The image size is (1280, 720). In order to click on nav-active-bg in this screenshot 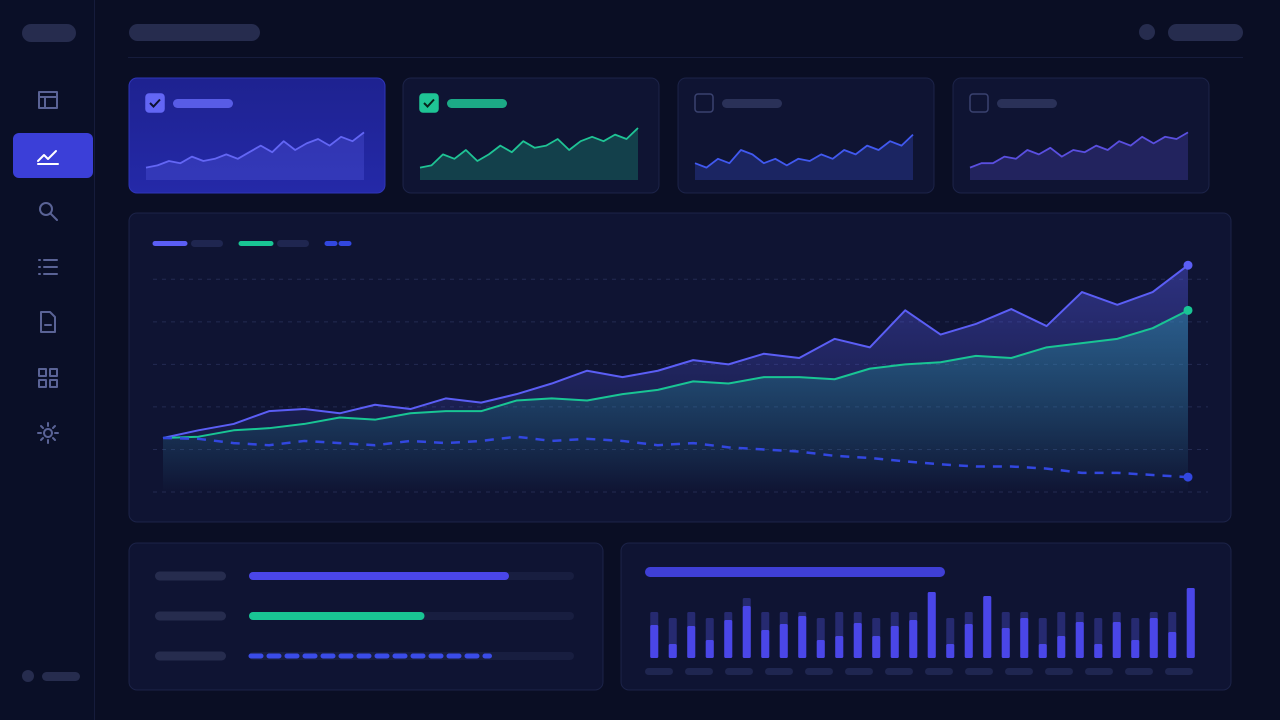, I will do `click(53, 155)`.